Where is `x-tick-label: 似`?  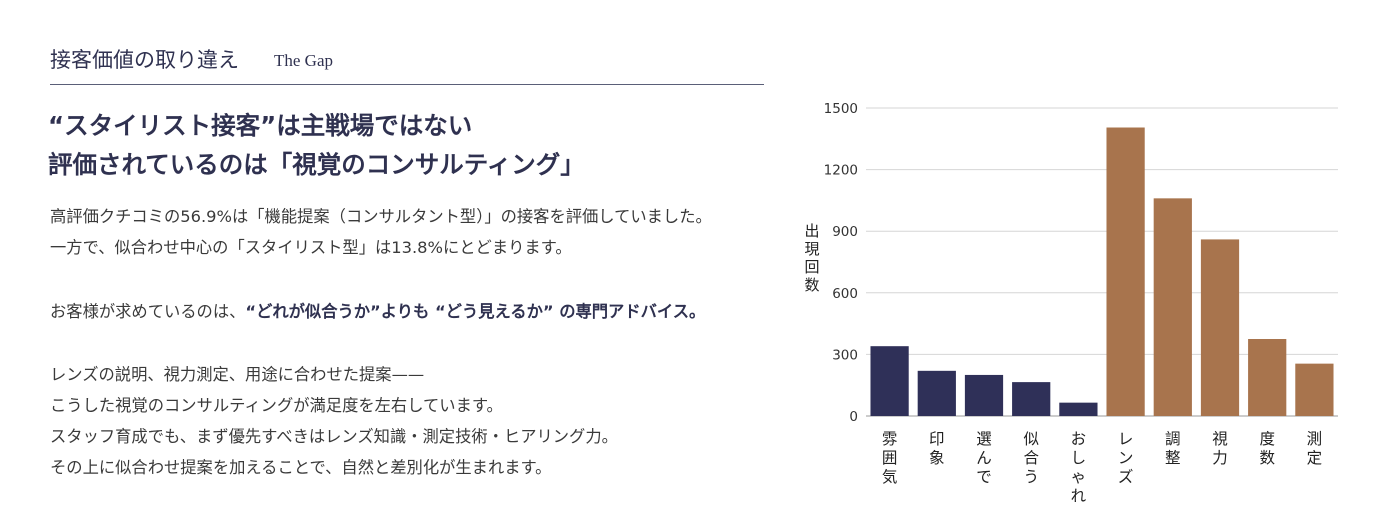
x-tick-label: 似 is located at coordinates (1031, 439).